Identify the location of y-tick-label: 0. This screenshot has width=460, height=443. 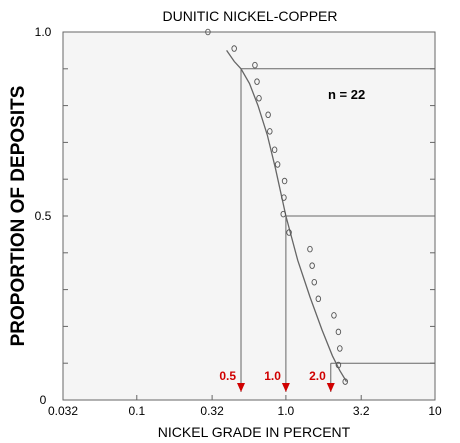
(43, 400).